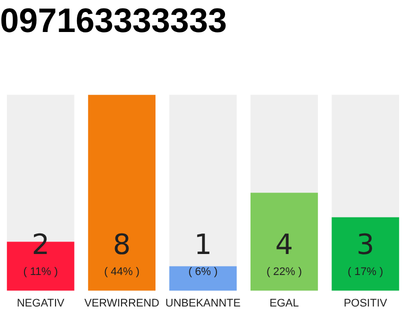 Image resolution: width=410 pixels, height=320 pixels. I want to click on x-tick-label: POSITIV, so click(366, 303).